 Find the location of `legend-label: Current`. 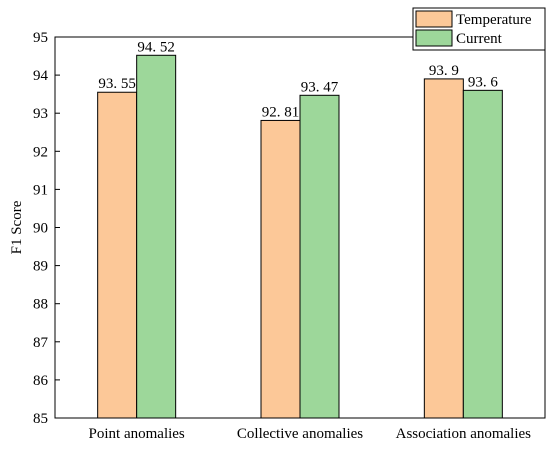

legend-label: Current is located at coordinates (479, 39).